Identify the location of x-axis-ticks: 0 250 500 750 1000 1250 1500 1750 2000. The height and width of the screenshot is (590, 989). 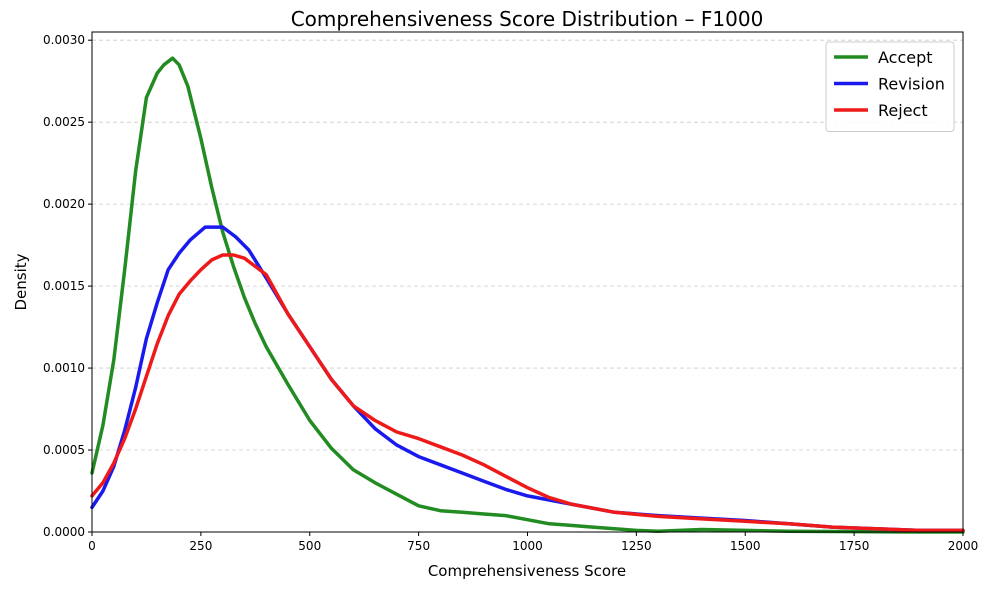
(533, 542).